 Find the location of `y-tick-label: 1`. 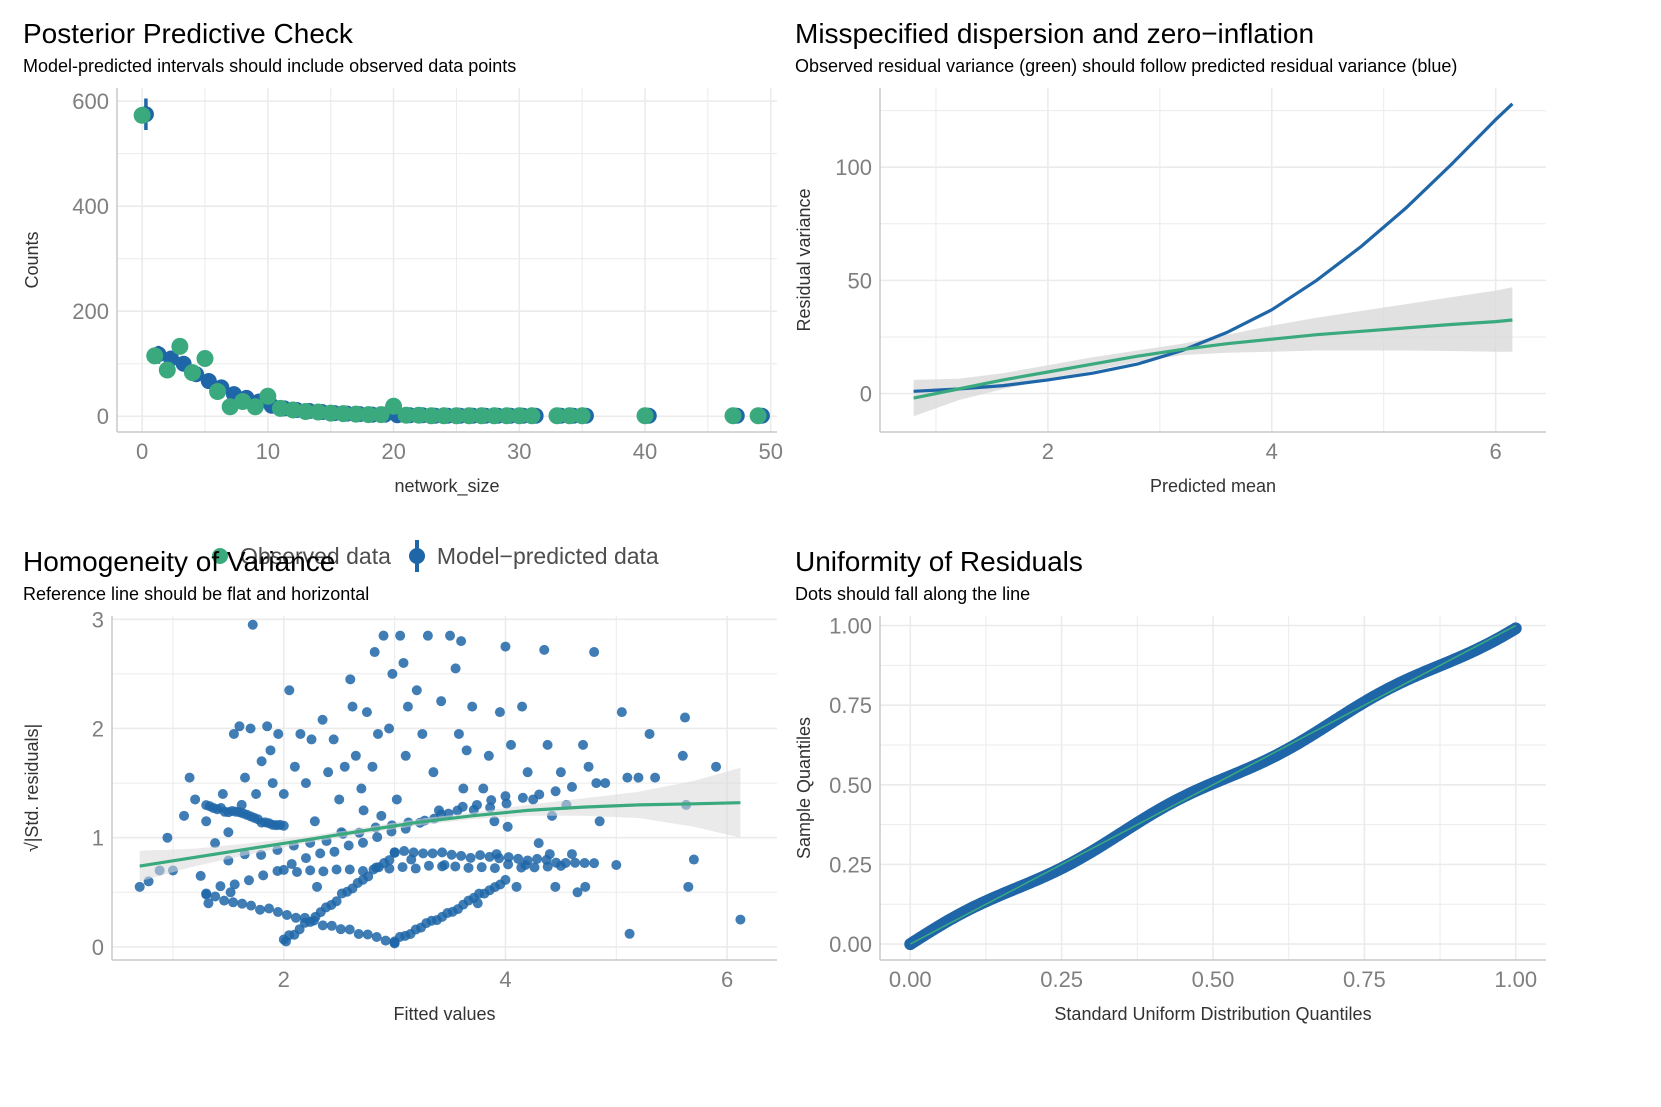

y-tick-label: 1 is located at coordinates (98, 838).